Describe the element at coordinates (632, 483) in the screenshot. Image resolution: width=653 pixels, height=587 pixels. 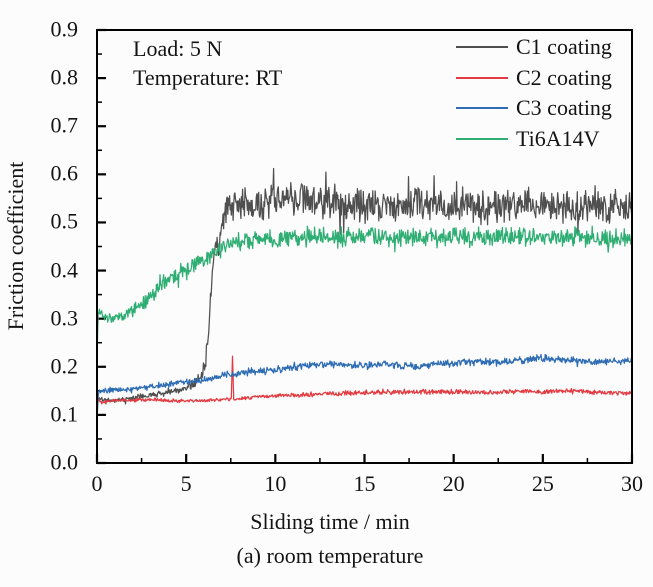
I see `x-tick-label: 30` at that location.